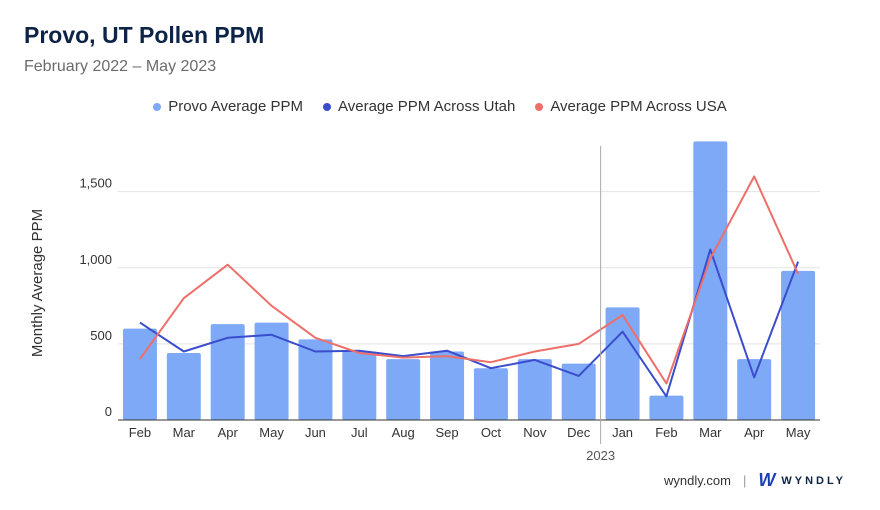 This screenshot has width=880, height=510. Describe the element at coordinates (813, 480) in the screenshot. I see `brand-name: WYNDLY` at that location.